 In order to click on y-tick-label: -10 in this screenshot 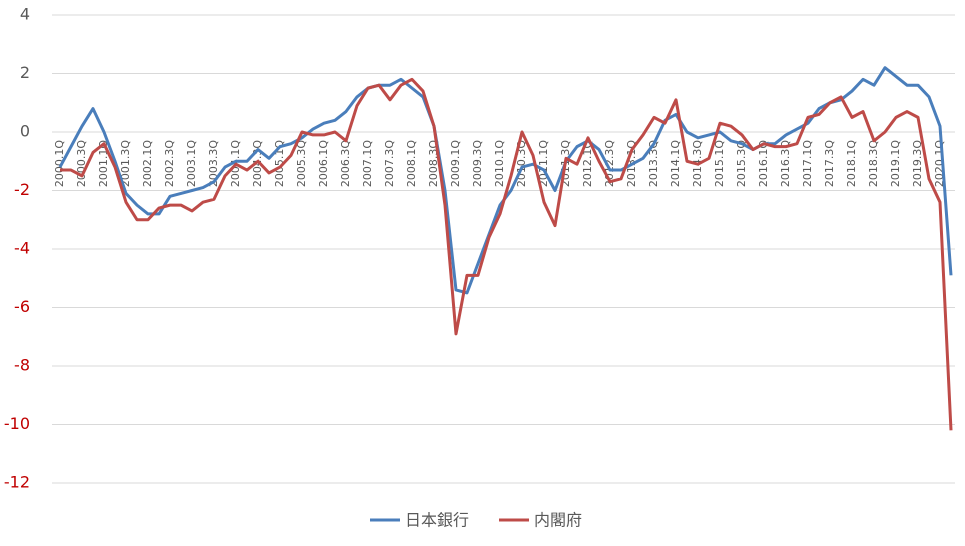, I will do `click(17, 423)`.